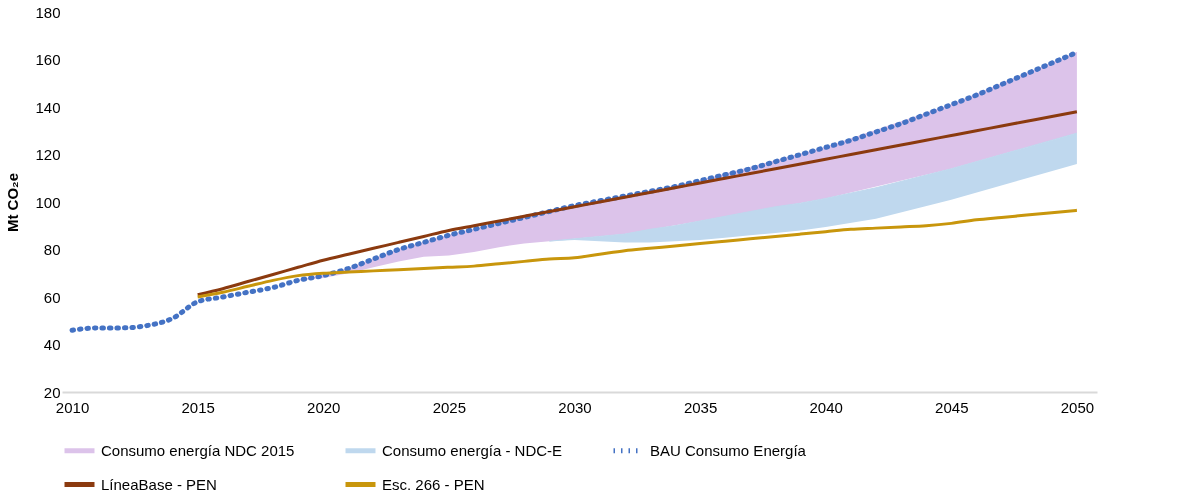 The height and width of the screenshot is (498, 1180). I want to click on legend-label: BAU Consumo Energía, so click(728, 450).